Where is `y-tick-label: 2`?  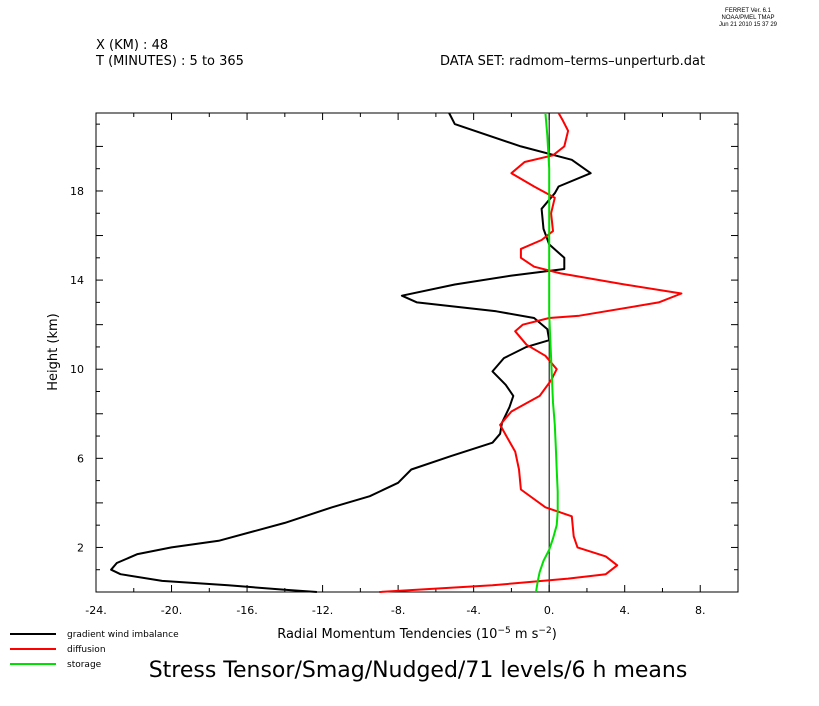 y-tick-label: 2 is located at coordinates (80, 547).